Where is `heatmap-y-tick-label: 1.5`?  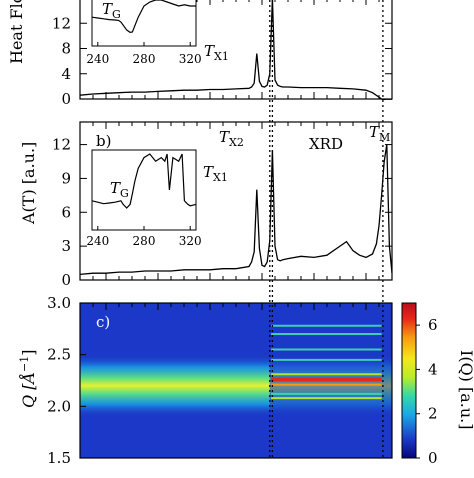
heatmap-y-tick-label: 1.5 is located at coordinates (59, 458).